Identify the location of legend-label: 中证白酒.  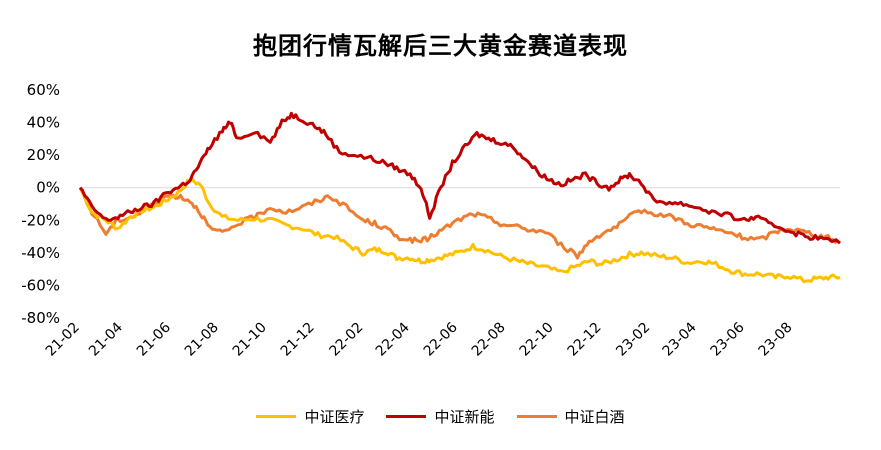
(594, 417).